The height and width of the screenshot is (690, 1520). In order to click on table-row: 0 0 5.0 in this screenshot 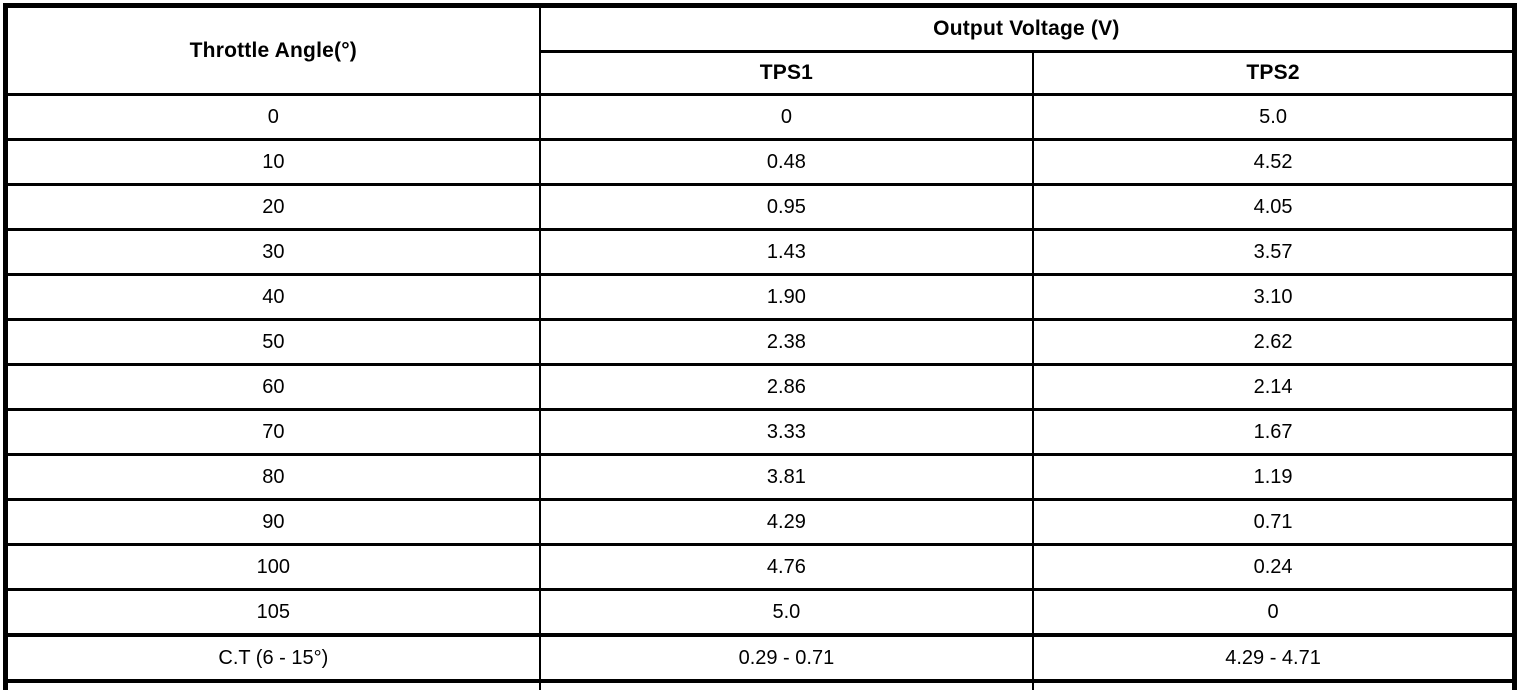, I will do `click(760, 117)`.